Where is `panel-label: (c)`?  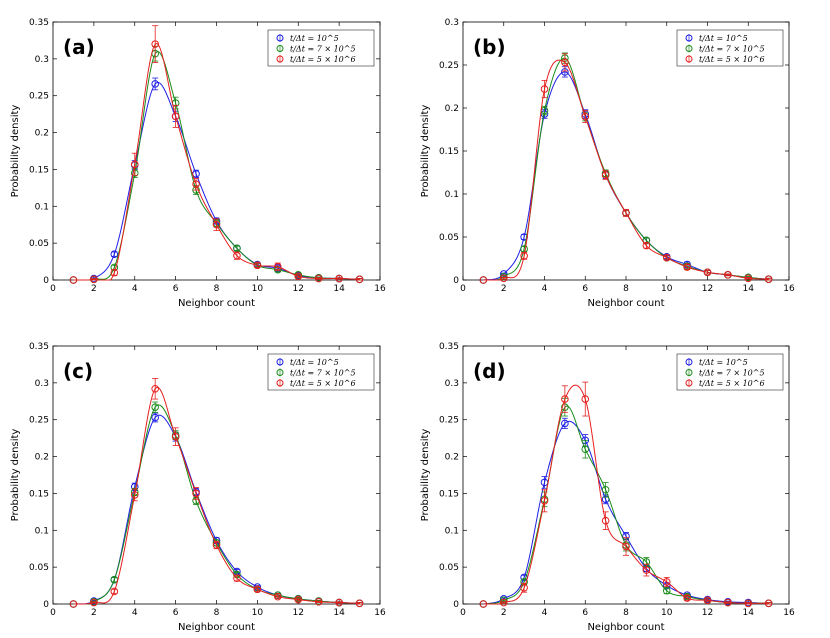
panel-label: (c) is located at coordinates (78, 371).